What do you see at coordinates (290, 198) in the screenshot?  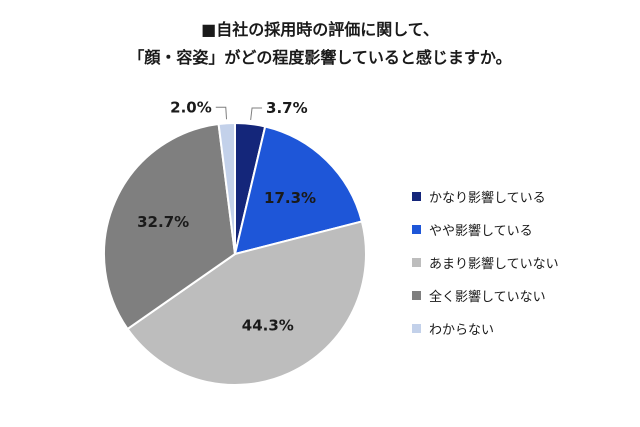 I see `data-label-2: 17.3%` at bounding box center [290, 198].